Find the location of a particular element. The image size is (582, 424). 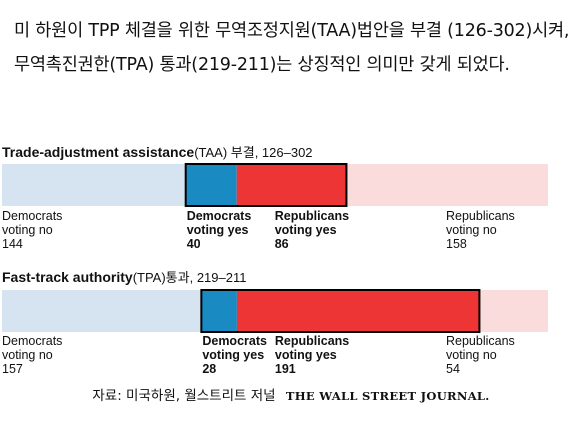

source-text: 자료: 미국하원, 월스트리트 저널 is located at coordinates (184, 396).